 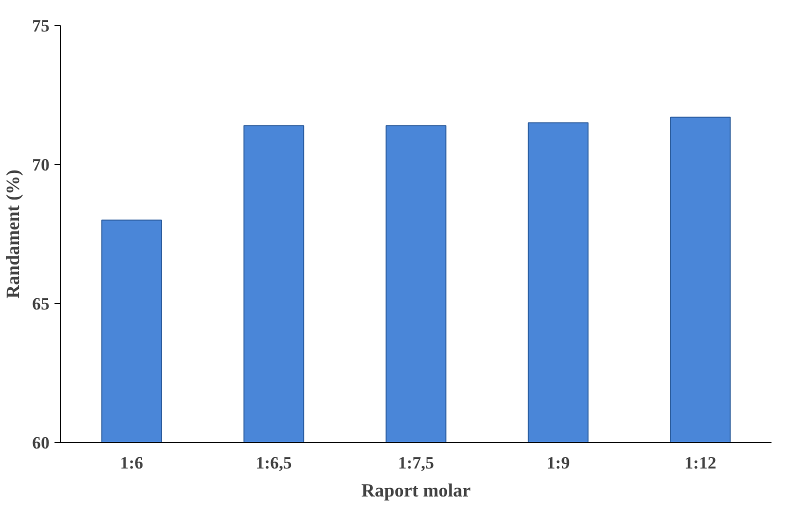 What do you see at coordinates (41, 304) in the screenshot?
I see `y-tick-label: 65` at bounding box center [41, 304].